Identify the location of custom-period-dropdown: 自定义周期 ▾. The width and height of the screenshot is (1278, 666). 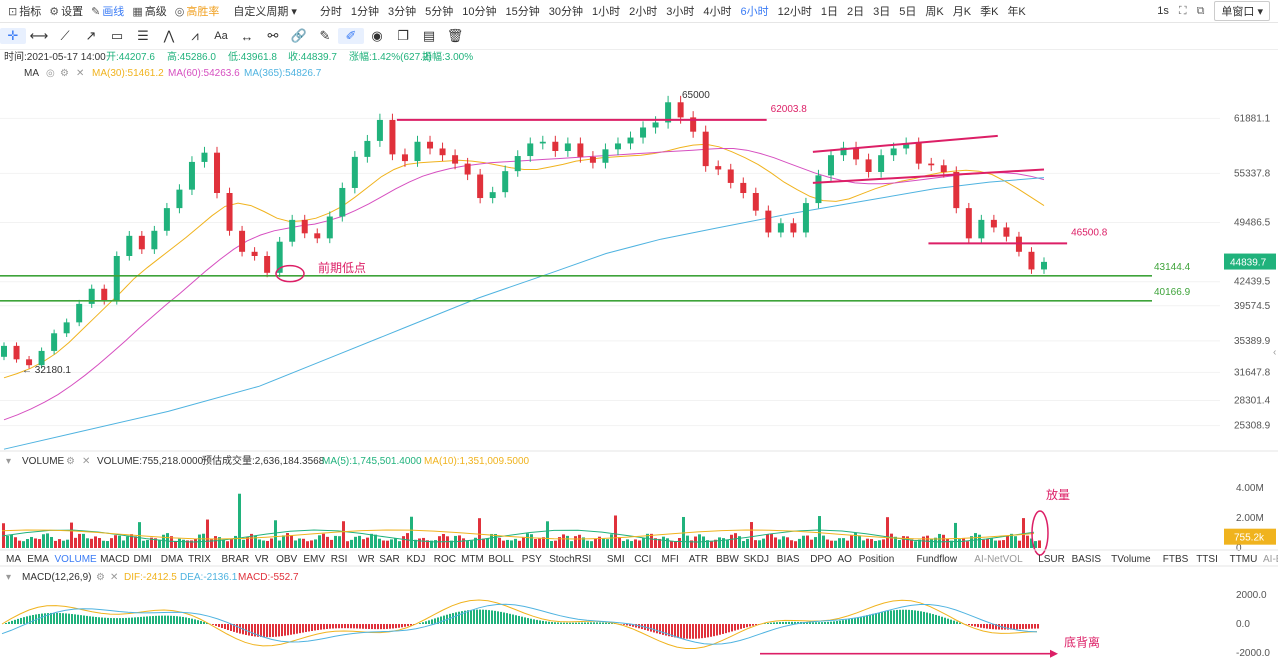
(265, 12).